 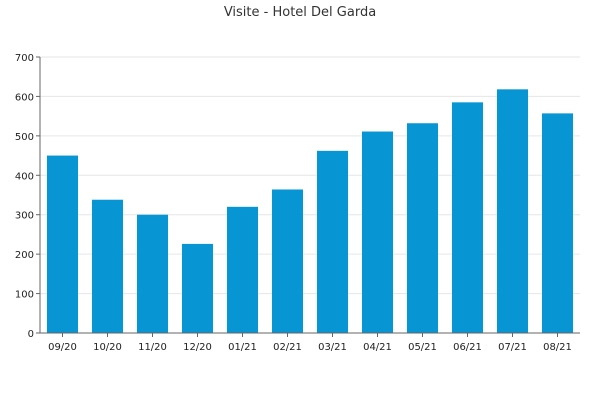 What do you see at coordinates (107, 347) in the screenshot?
I see `x-tick-label: 10/20` at bounding box center [107, 347].